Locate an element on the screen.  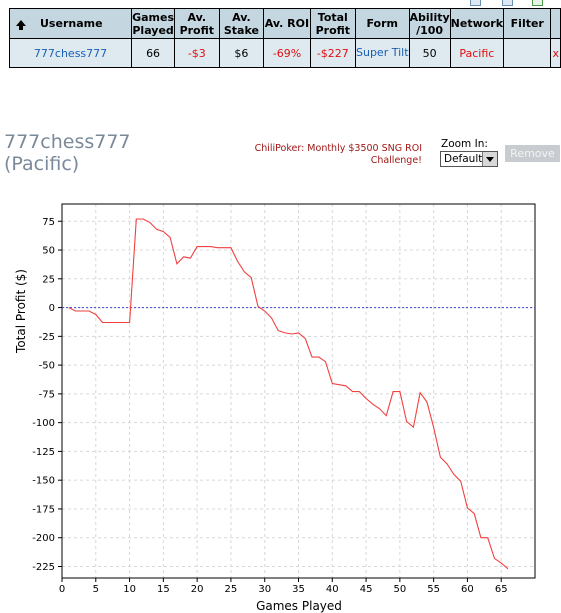
top-toolbar is located at coordinates (515, 4).